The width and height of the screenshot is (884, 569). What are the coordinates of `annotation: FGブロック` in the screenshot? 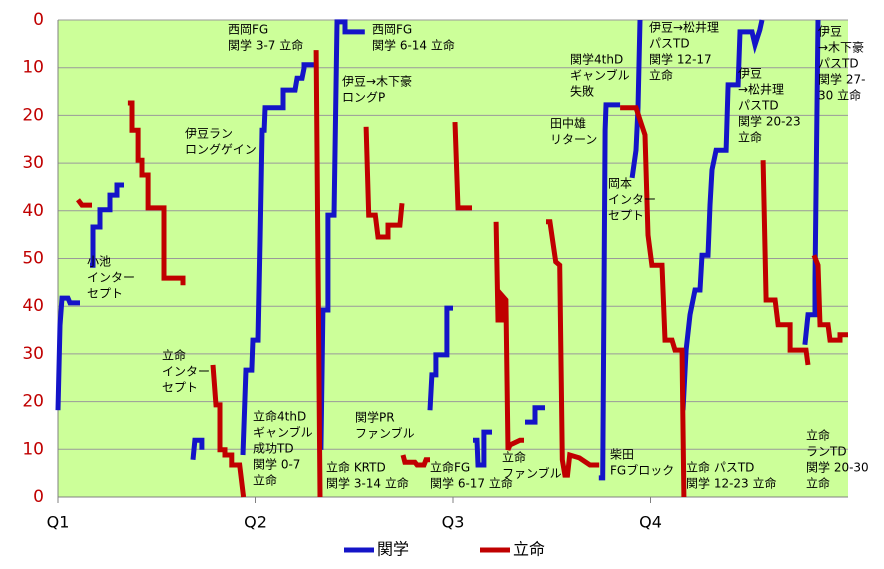 It's located at (642, 470).